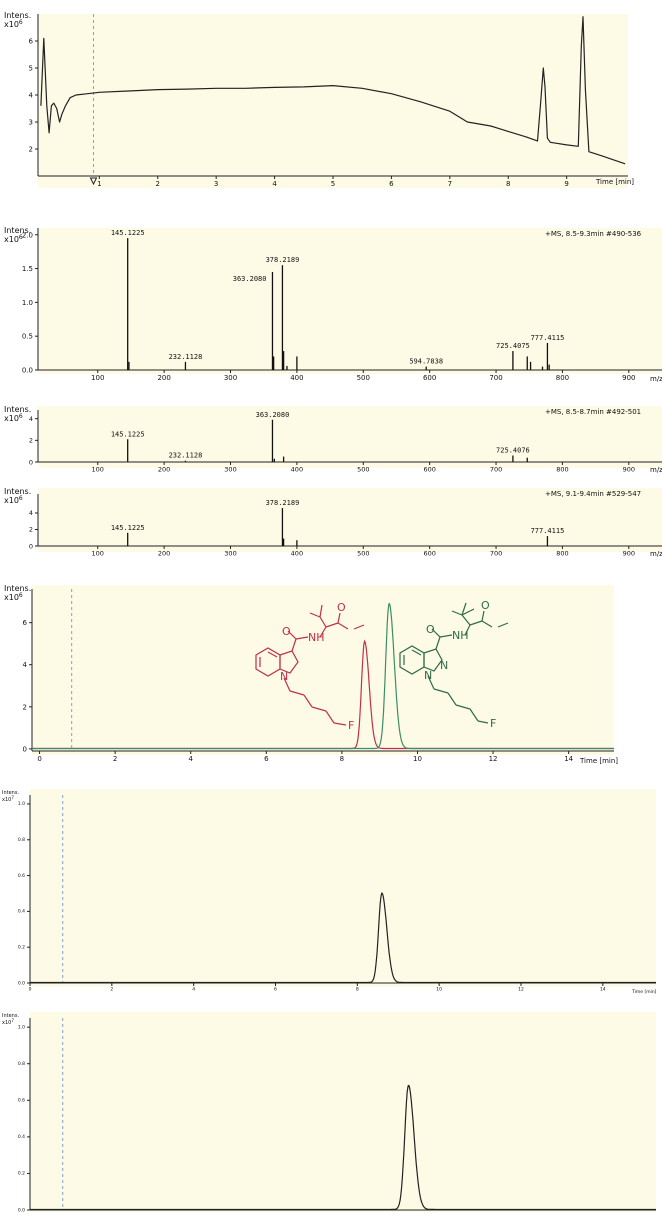 The width and height of the screenshot is (662, 1217). Describe the element at coordinates (8, 799) in the screenshot. I see `y-unit-6: x107` at that location.